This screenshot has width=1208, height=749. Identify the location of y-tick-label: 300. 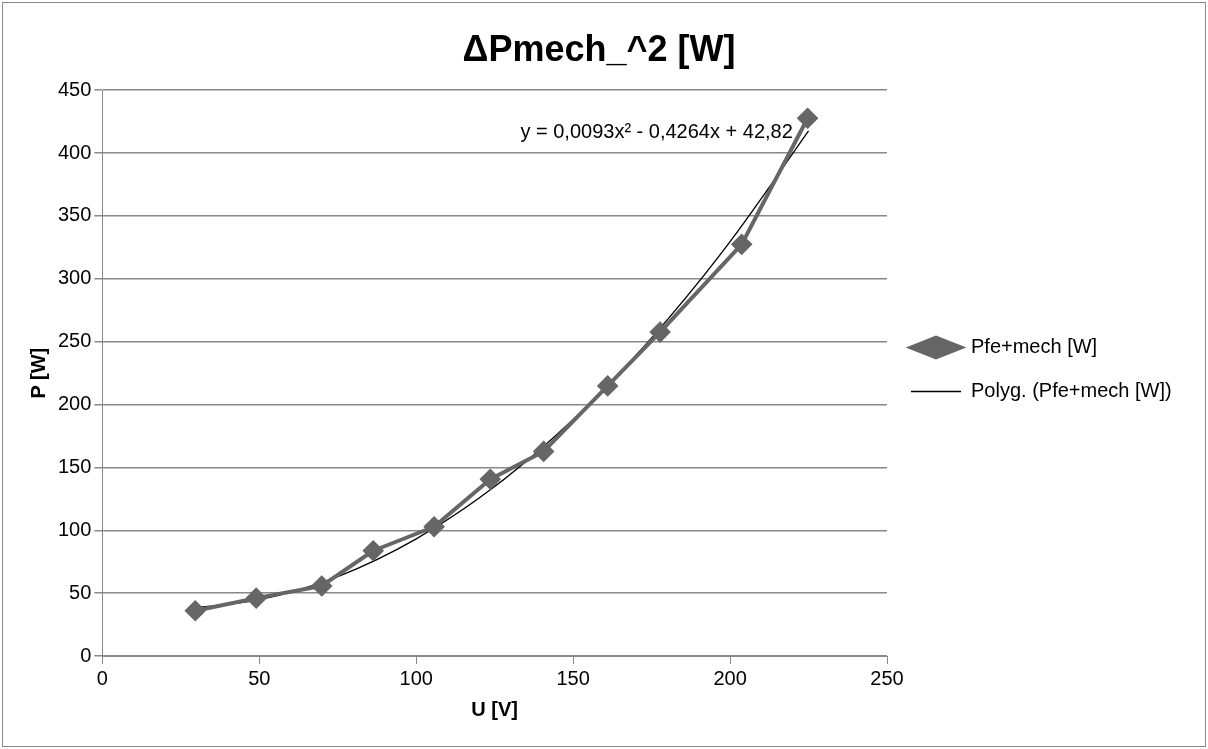
(74, 277).